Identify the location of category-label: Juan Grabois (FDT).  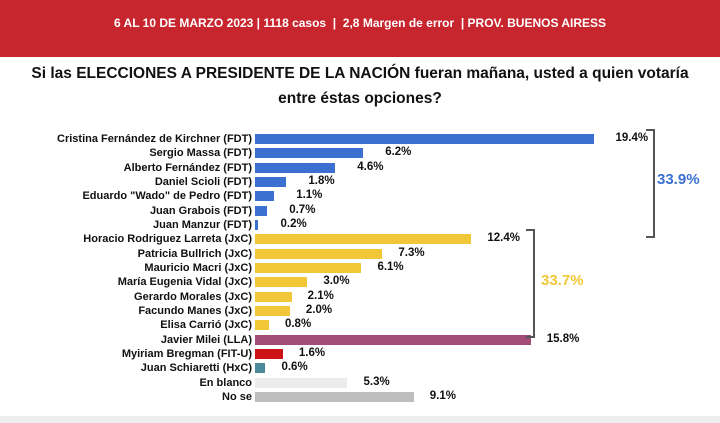
(200, 210).